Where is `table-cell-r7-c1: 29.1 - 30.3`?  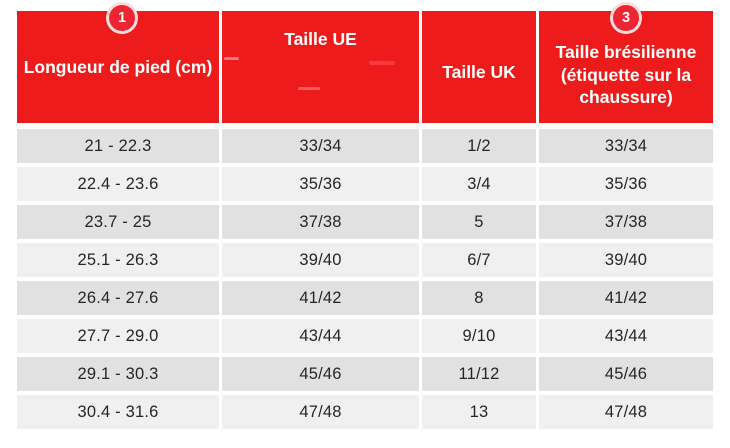 table-cell-r7-c1: 29.1 - 30.3 is located at coordinates (118, 374).